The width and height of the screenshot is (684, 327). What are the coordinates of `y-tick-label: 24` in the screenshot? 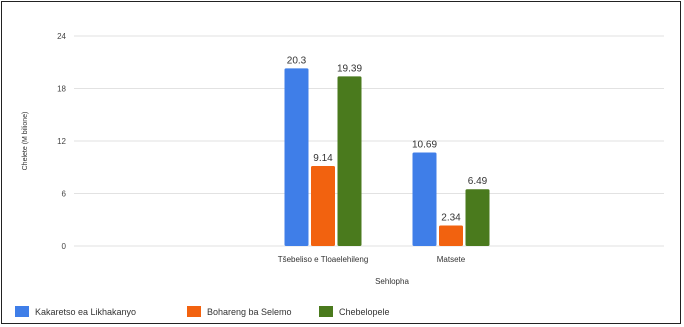 It's located at (61, 36).